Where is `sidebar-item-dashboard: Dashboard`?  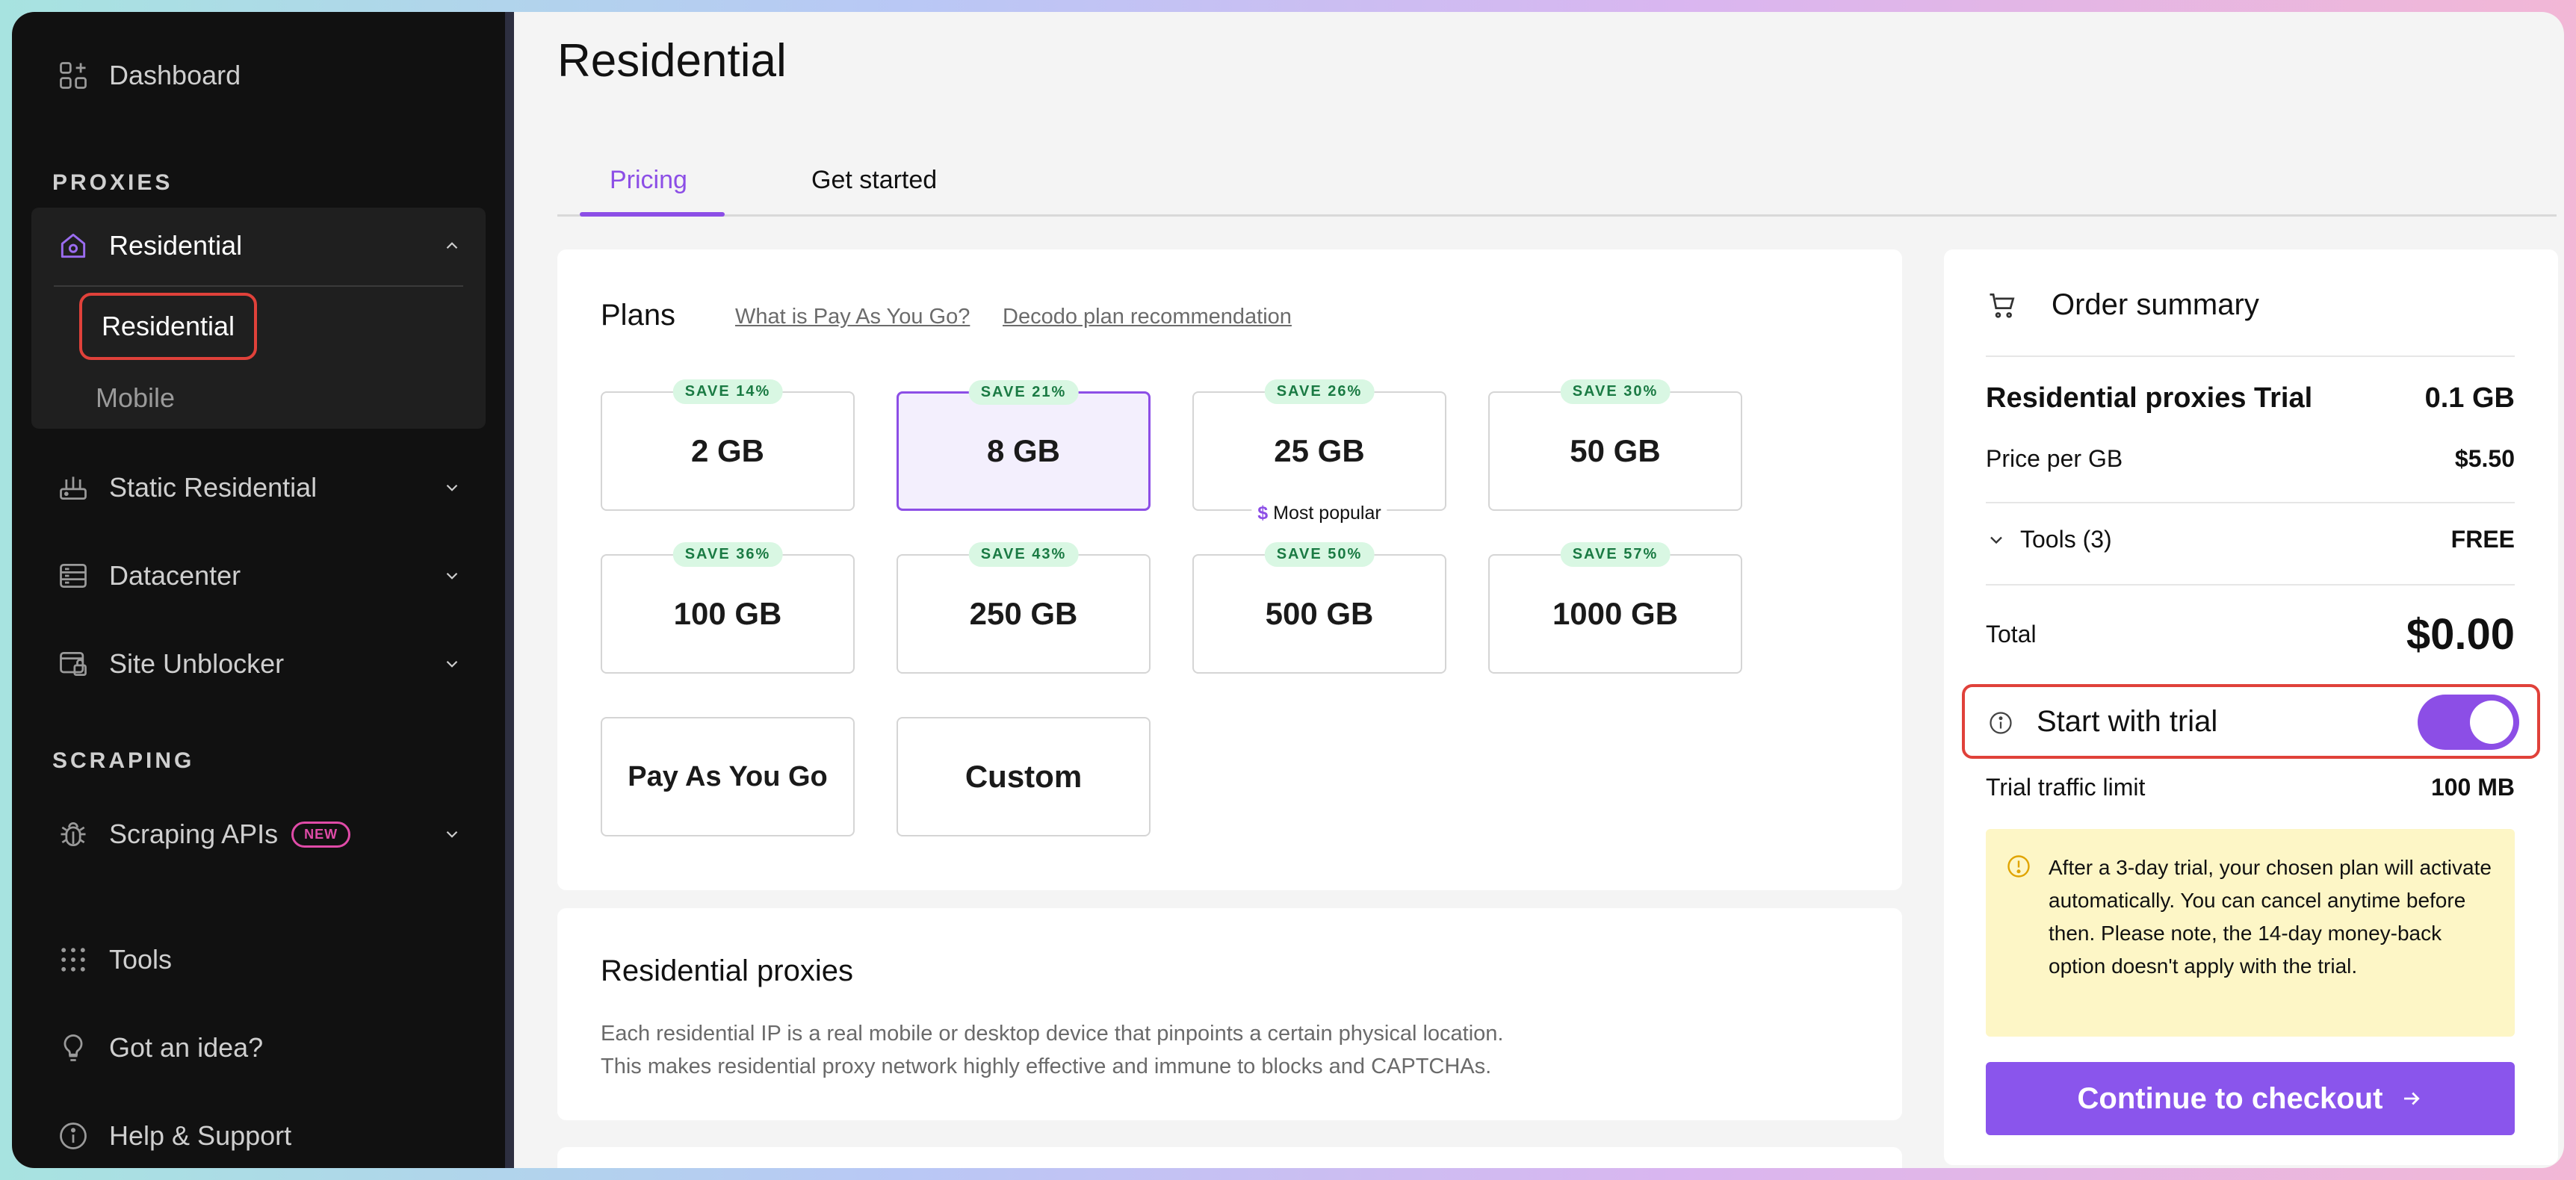
sidebar-item-dashboard: Dashboard is located at coordinates (258, 75).